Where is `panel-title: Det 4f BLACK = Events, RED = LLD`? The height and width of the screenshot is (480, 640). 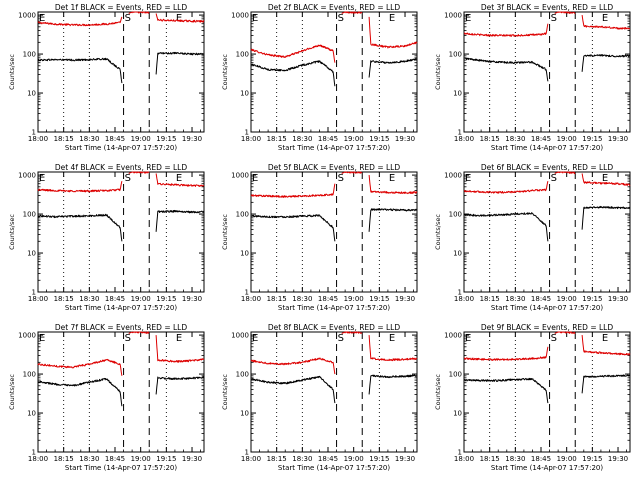
panel-title: Det 4f BLACK = Events, RED = LLD is located at coordinates (121, 167).